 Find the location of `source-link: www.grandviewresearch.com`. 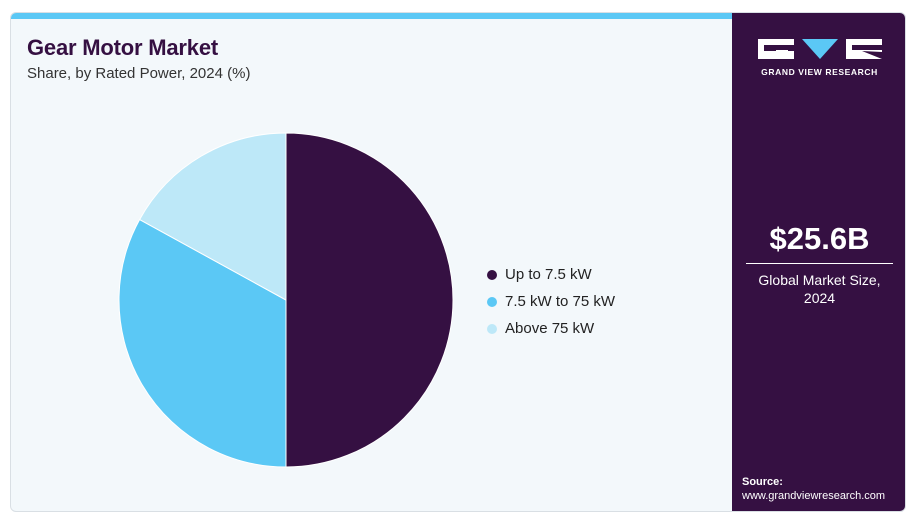

source-link: www.grandviewresearch.com is located at coordinates (814, 496).